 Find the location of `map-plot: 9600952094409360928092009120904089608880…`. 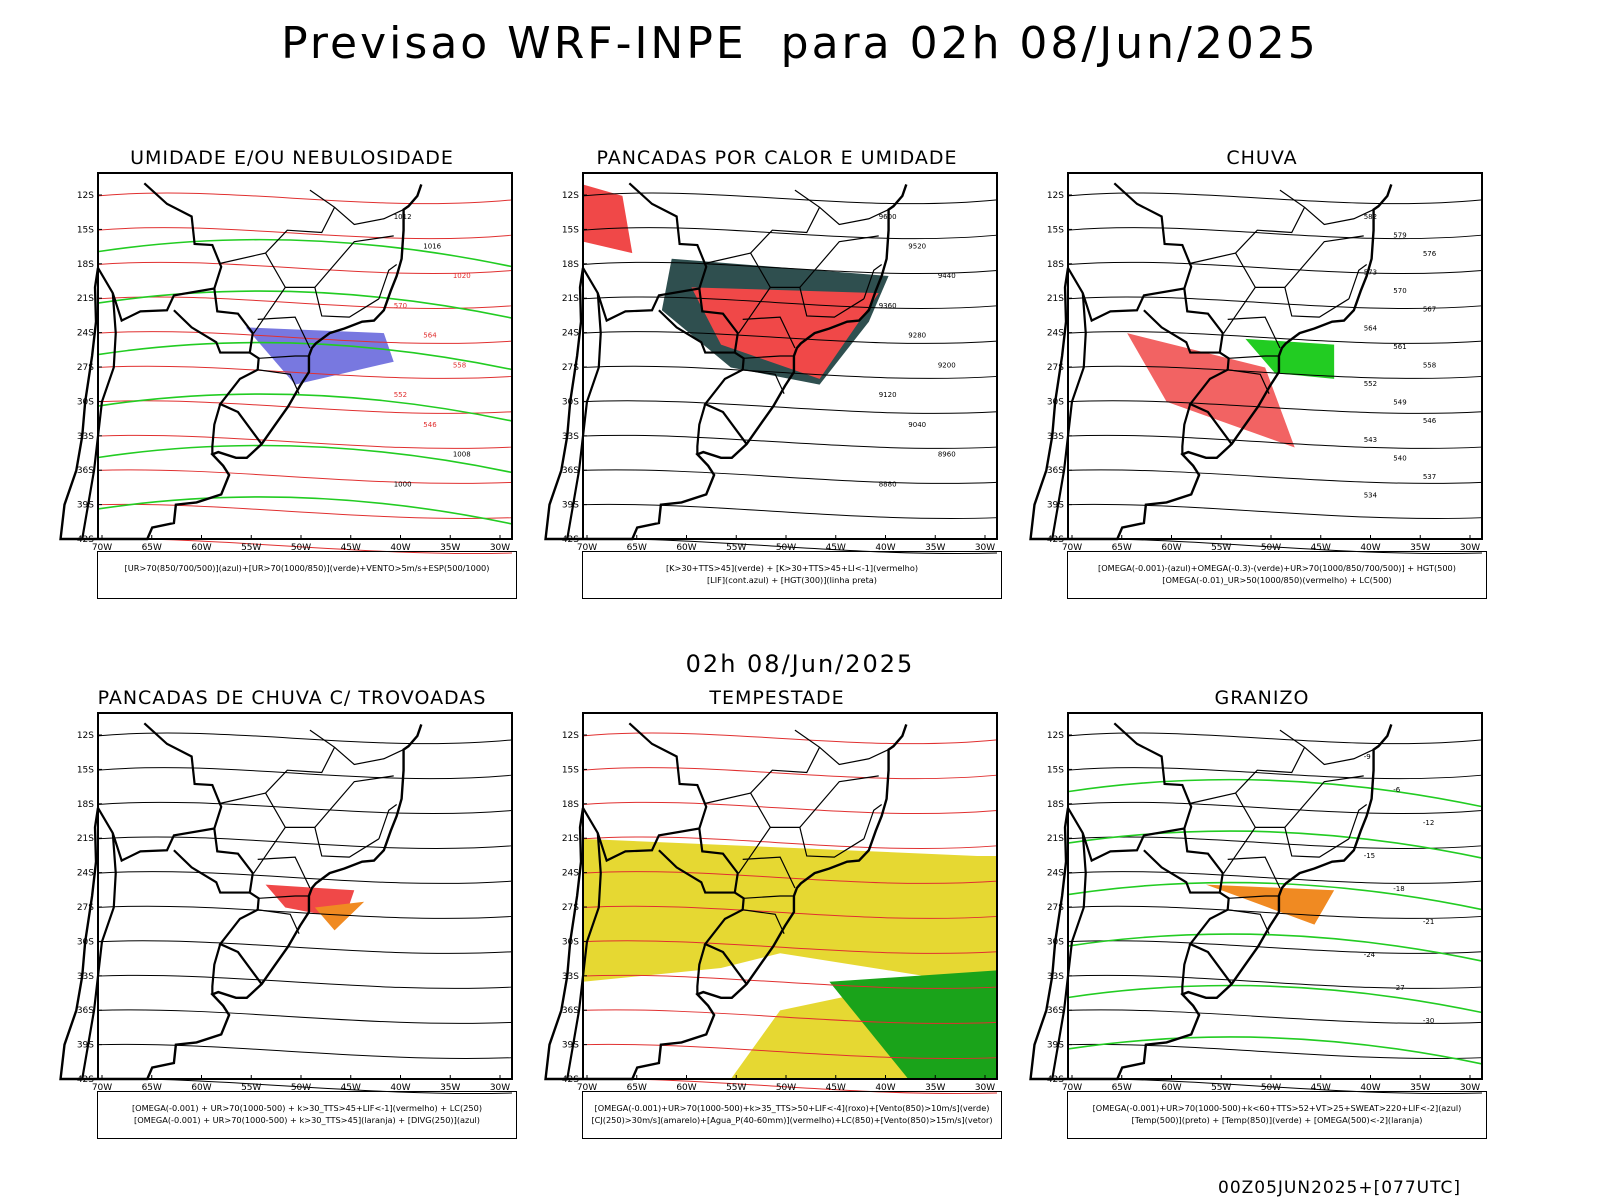

map-plot: 9600952094409360928092009120904089608880… is located at coordinates (771, 363).